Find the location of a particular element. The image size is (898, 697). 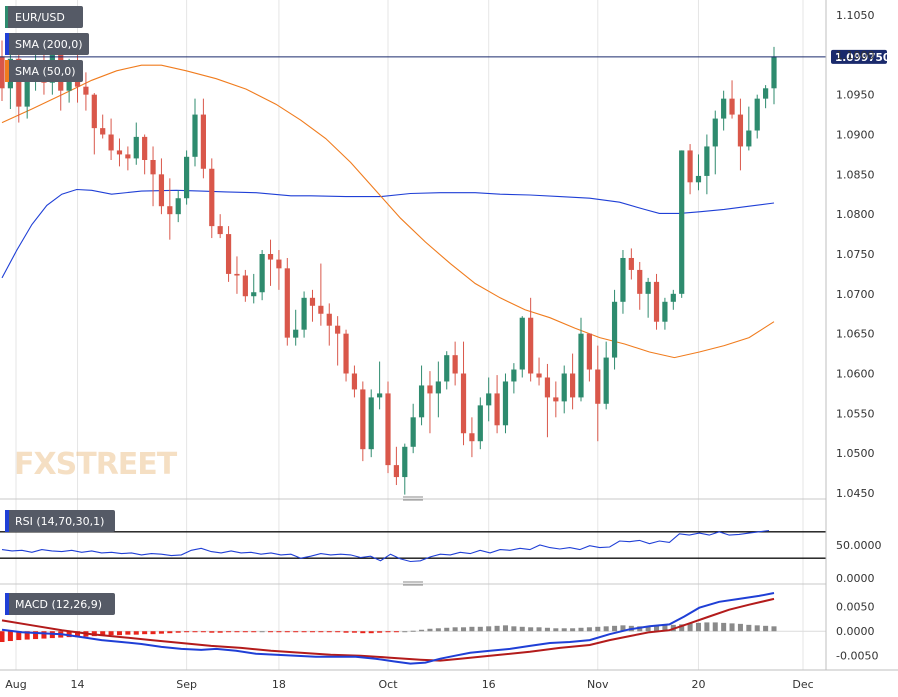

price-tick-label: 1.0750 is located at coordinates (855, 254).